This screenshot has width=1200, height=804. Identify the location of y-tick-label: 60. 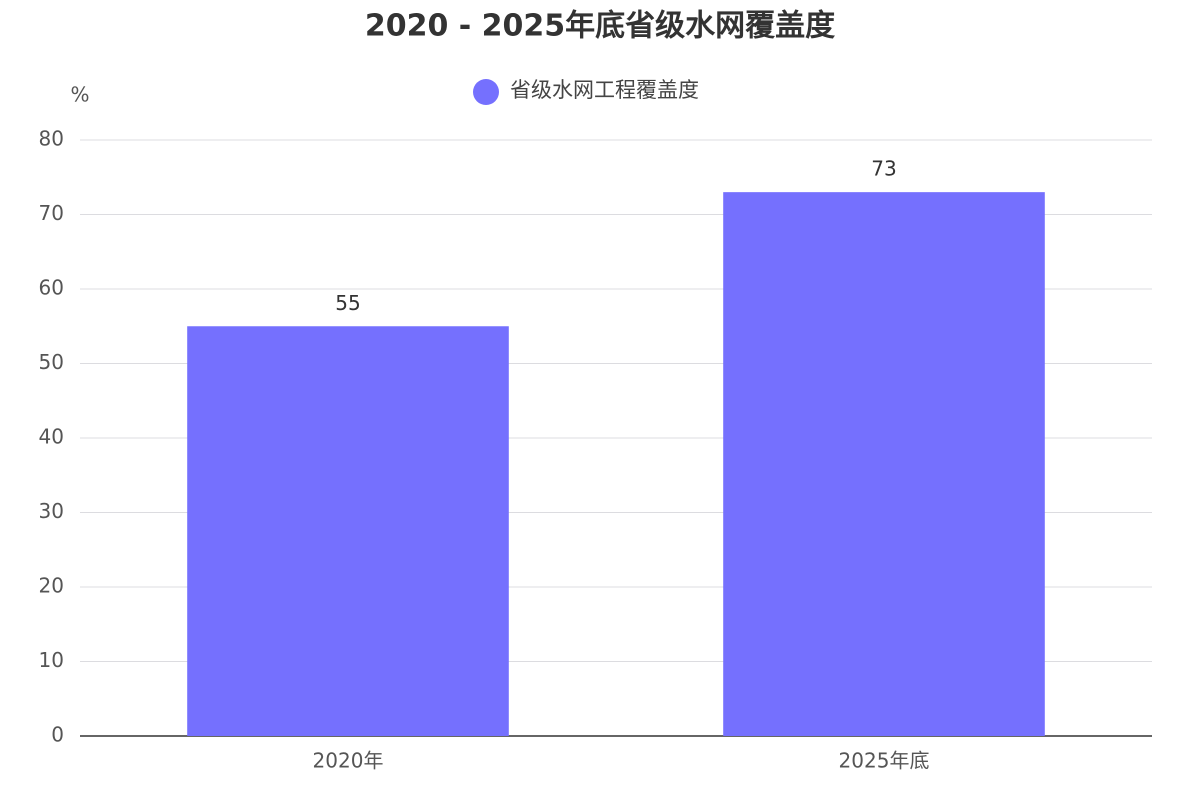
(51, 288).